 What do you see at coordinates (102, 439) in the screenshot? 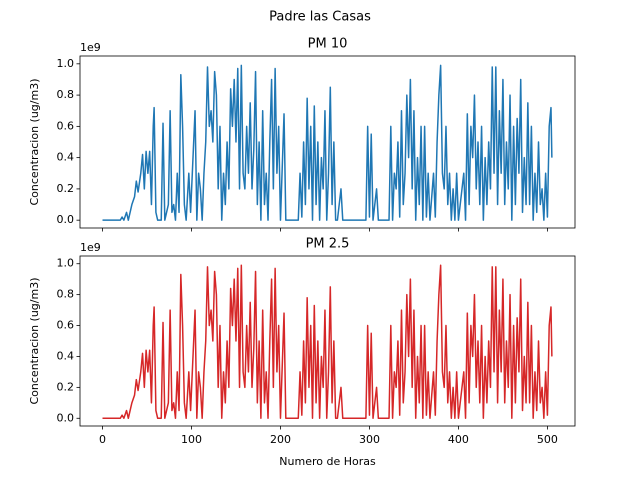
I see `x-tick-label: 0` at bounding box center [102, 439].